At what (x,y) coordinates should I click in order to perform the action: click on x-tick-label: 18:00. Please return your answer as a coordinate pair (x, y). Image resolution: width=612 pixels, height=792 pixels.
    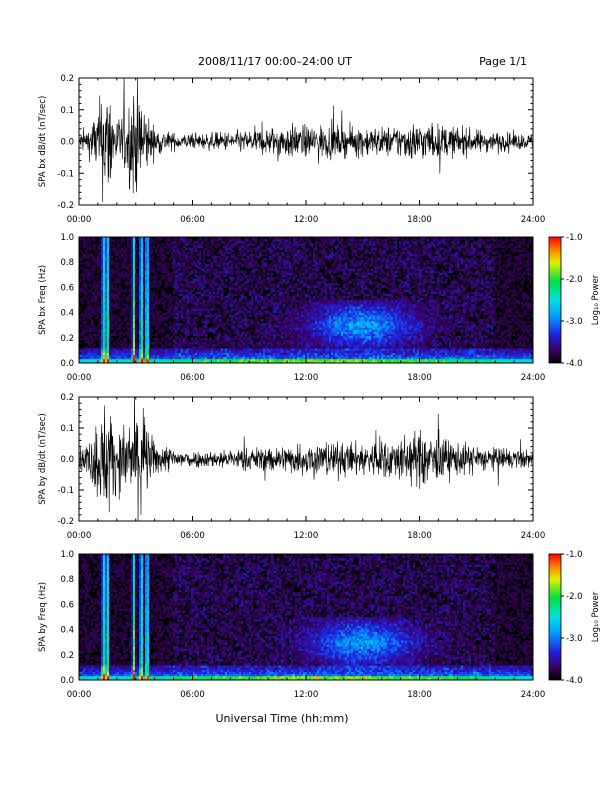
    Looking at the image, I should click on (419, 220).